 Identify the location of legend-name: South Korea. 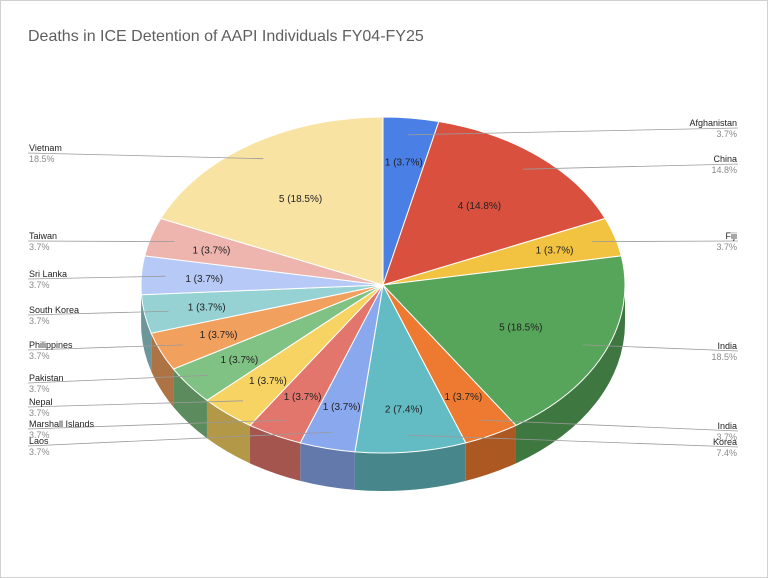
(54, 310).